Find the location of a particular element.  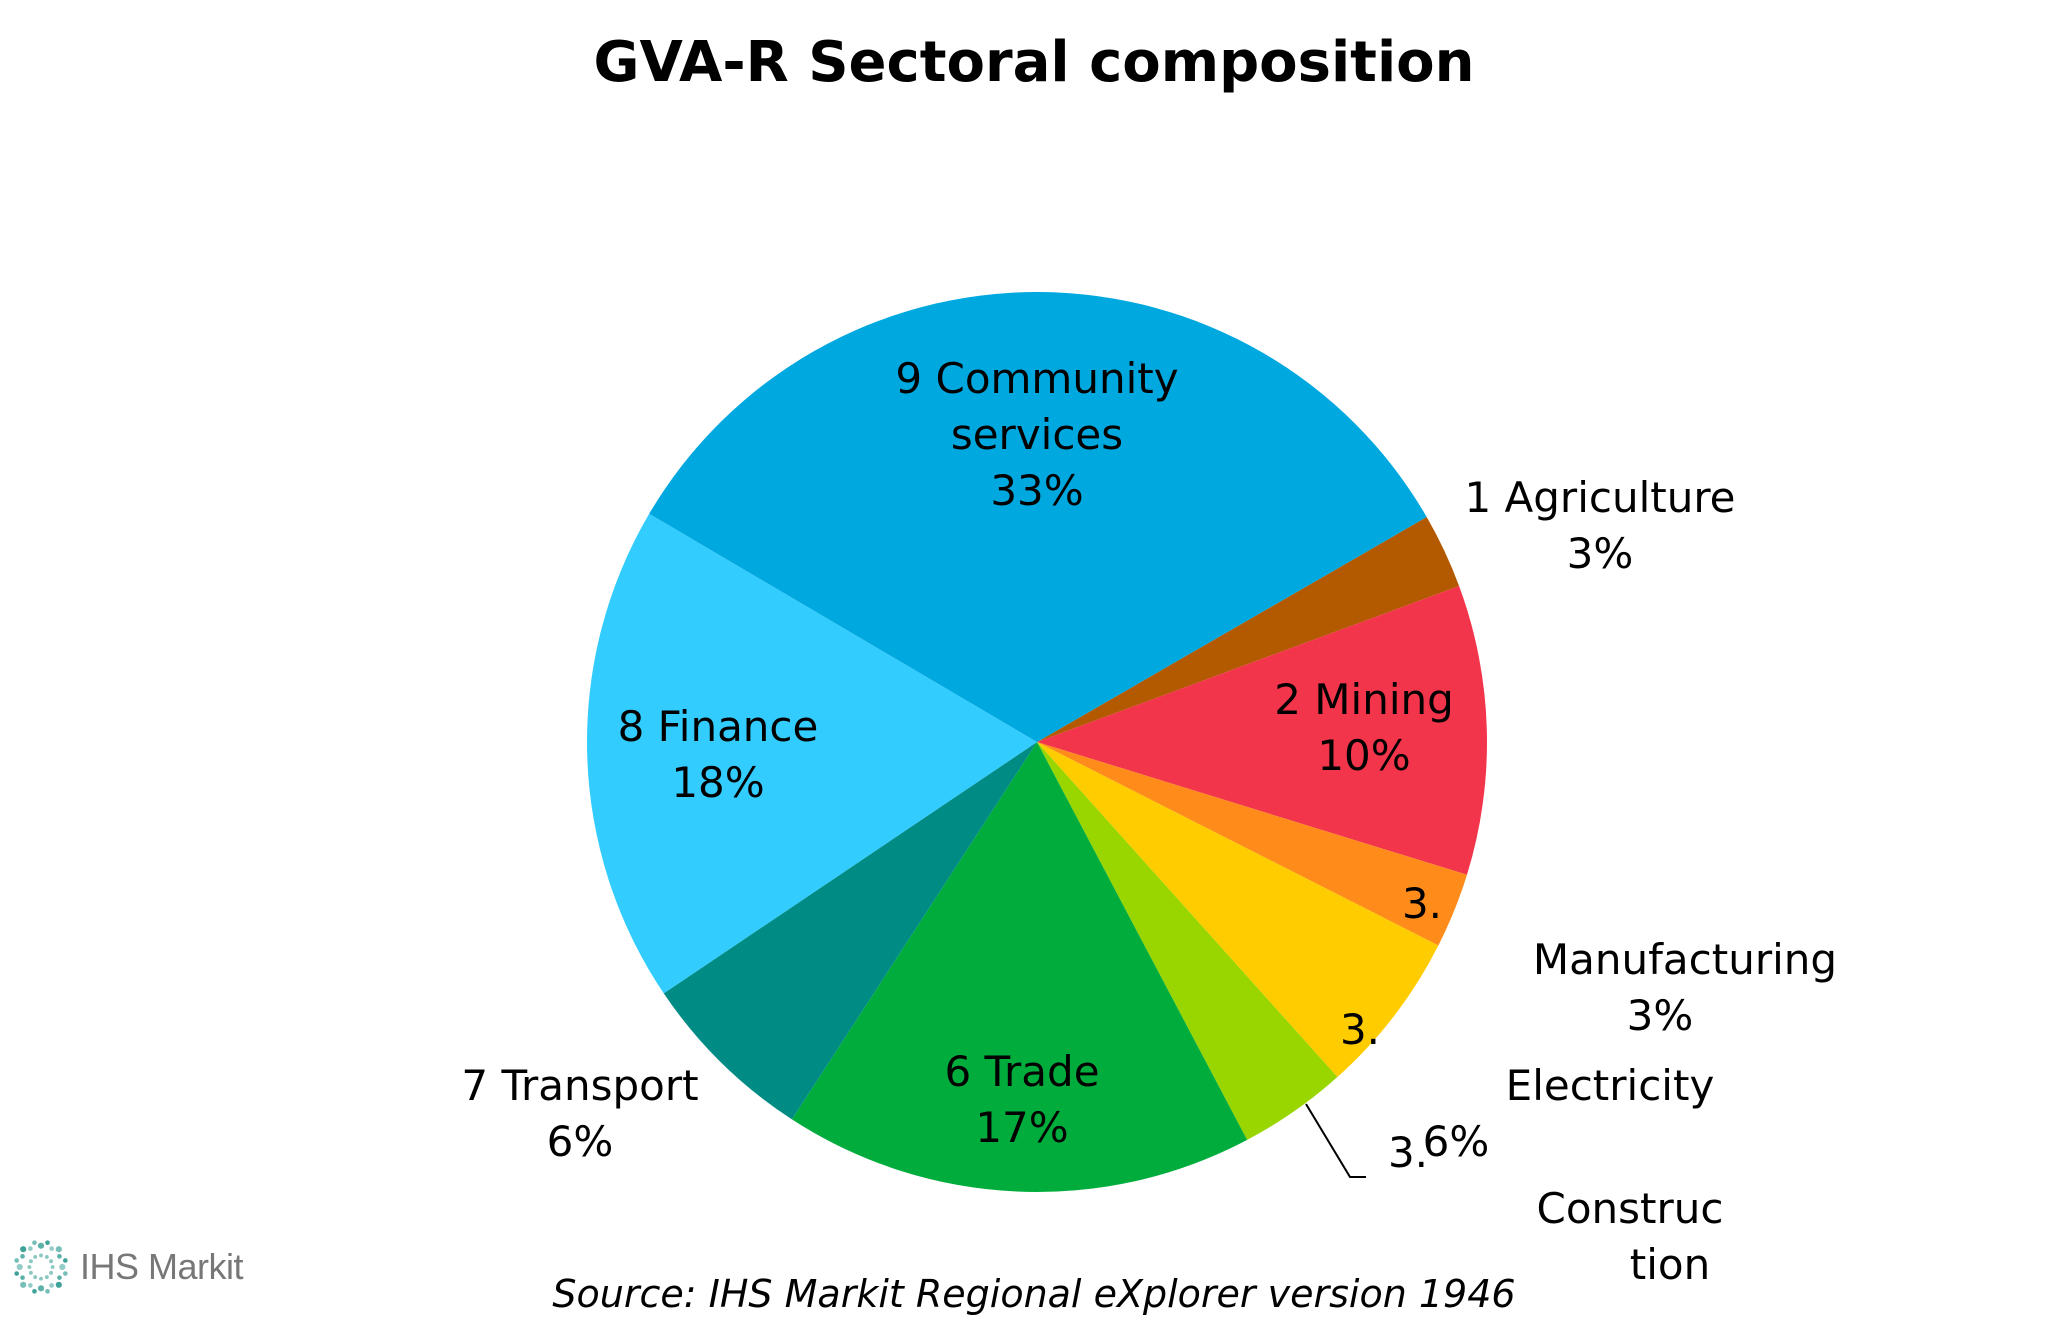

slice-label-line: 18% is located at coordinates (717, 782).